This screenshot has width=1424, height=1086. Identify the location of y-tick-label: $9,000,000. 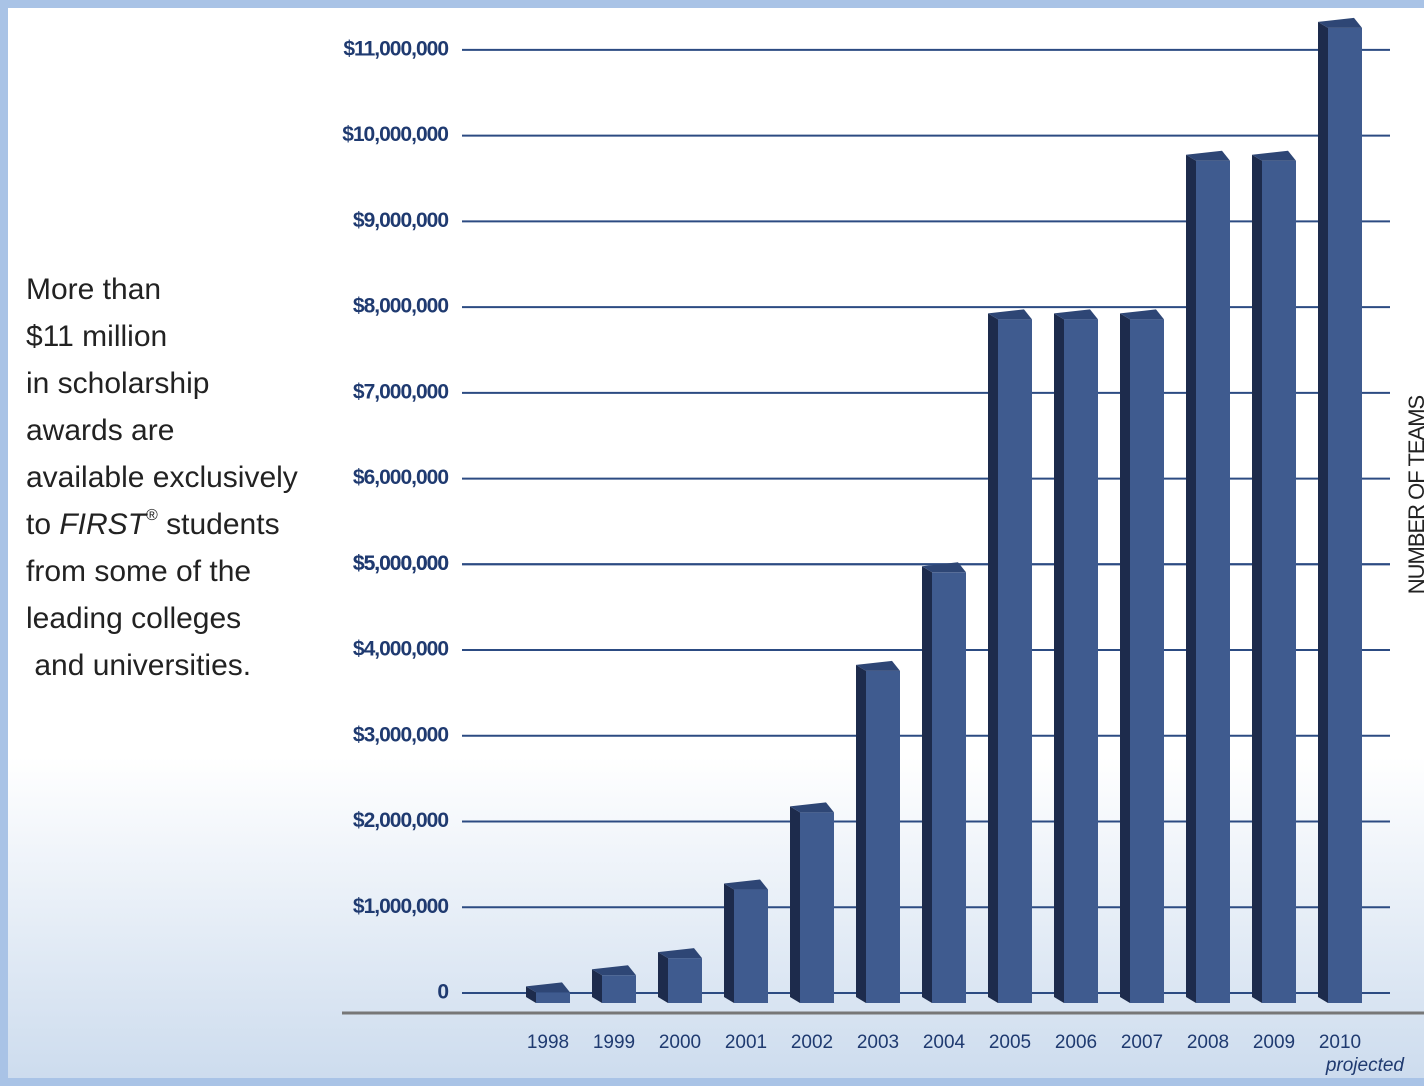
(400, 220).